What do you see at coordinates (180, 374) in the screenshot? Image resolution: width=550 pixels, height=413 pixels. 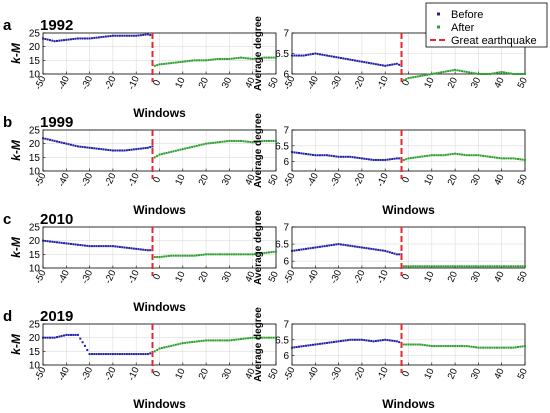 I see `x-tick-label: 10` at bounding box center [180, 374].